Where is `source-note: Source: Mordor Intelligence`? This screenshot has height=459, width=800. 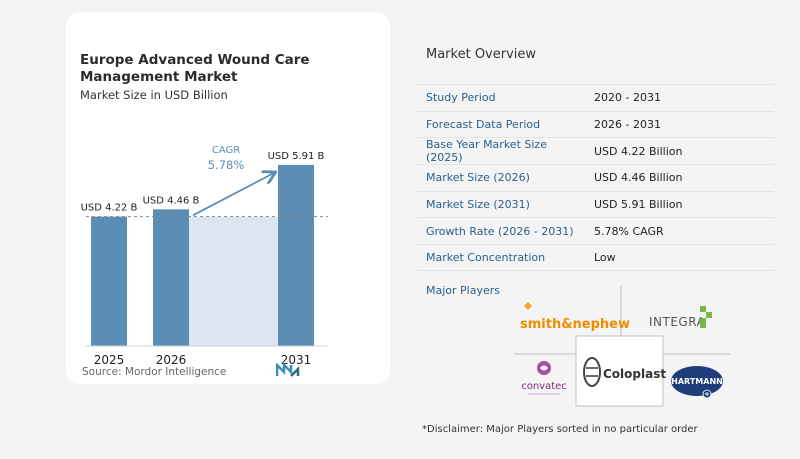 source-note: Source: Mordor Intelligence is located at coordinates (154, 372).